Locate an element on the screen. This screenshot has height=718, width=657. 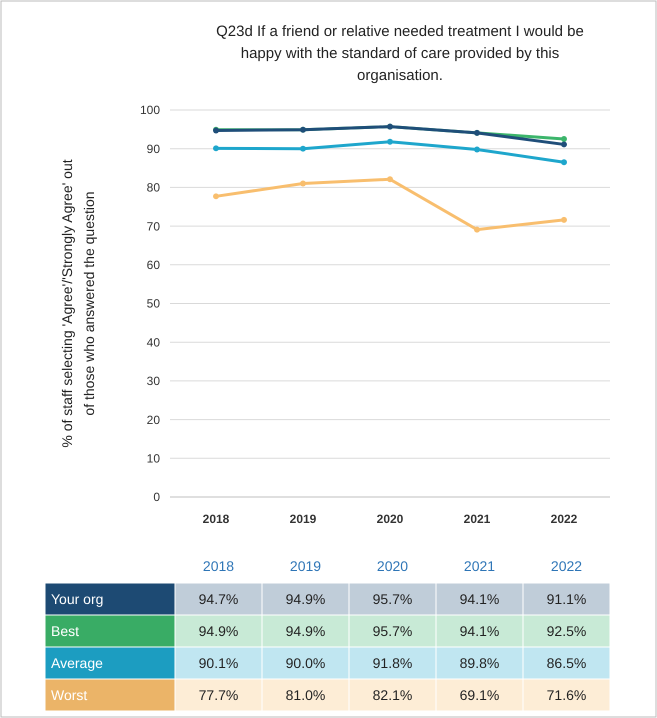
data-label: 90.1% is located at coordinates (218, 662).